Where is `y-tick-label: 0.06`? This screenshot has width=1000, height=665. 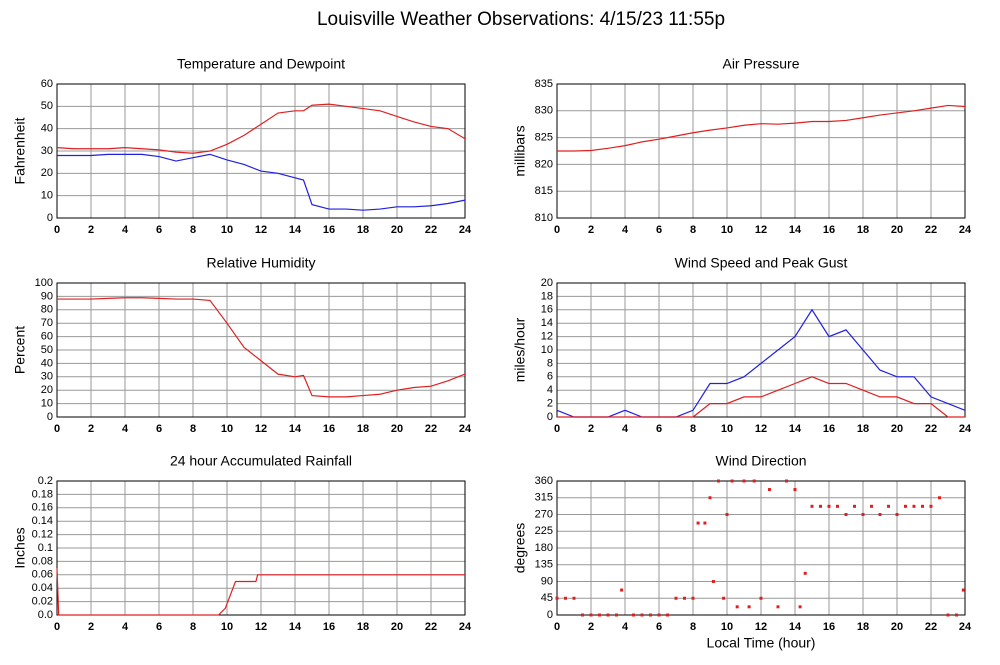
y-tick-label: 0.06 is located at coordinates (42, 575).